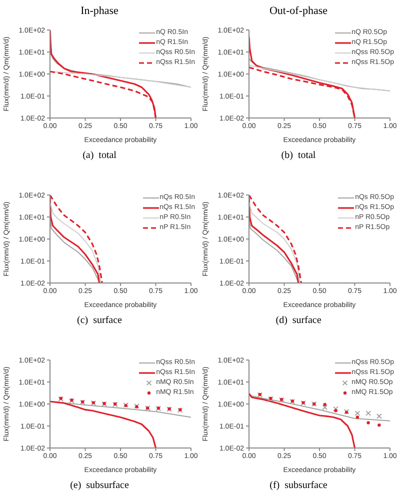 The image size is (398, 495). Describe the element at coordinates (298, 155) in the screenshot. I see `text: (b) total` at that location.